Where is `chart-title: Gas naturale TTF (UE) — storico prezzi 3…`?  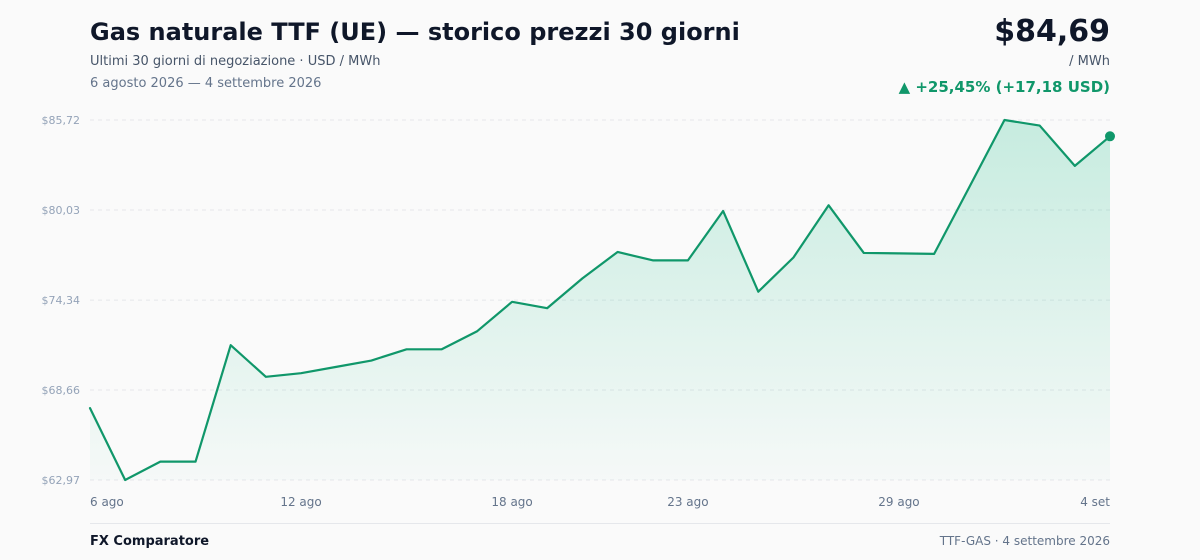
chart-title: Gas naturale TTF (UE) — storico prezzi 3… is located at coordinates (415, 32).